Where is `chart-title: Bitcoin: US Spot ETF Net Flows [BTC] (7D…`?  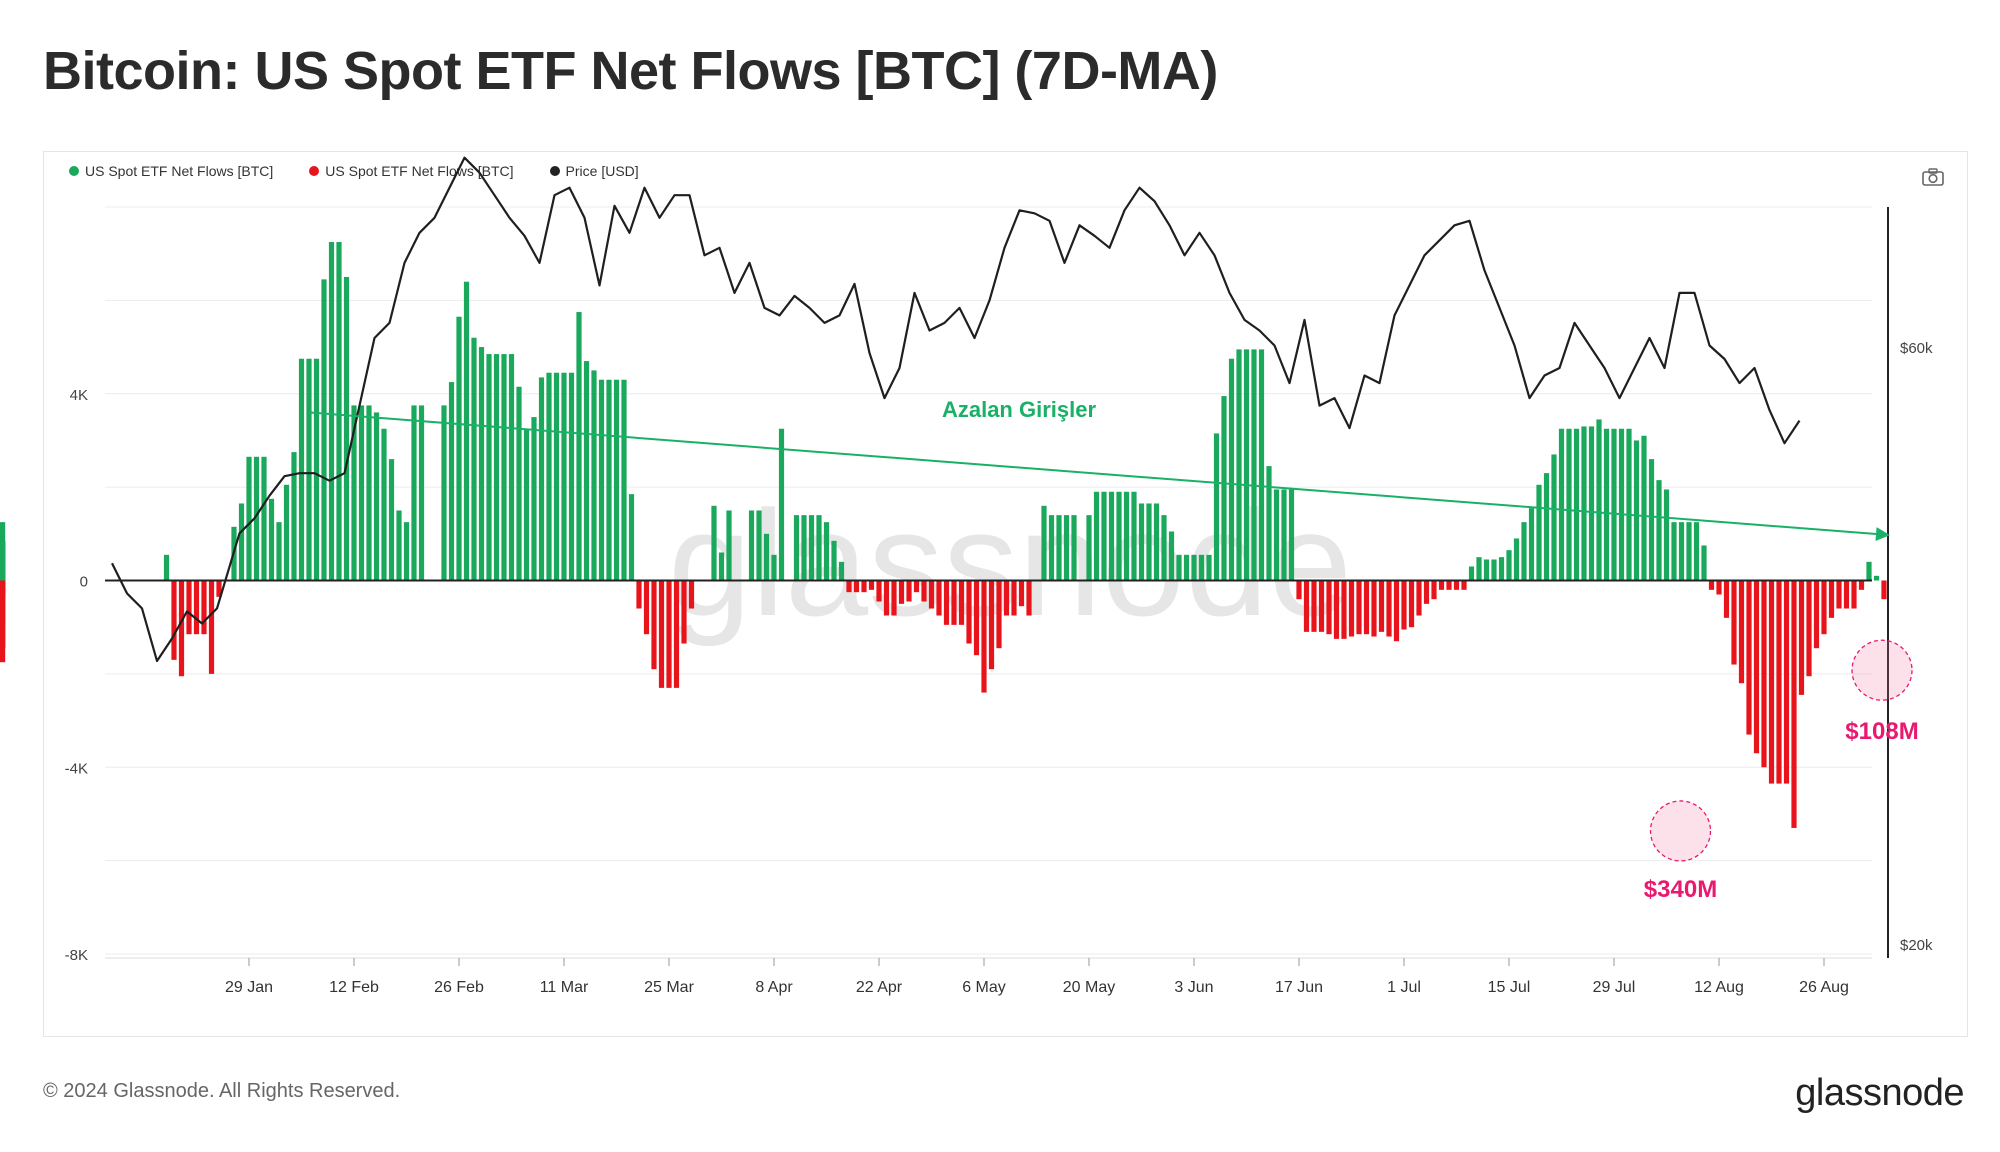
chart-title: Bitcoin: US Spot ETF Net Flows [BTC] (7D… is located at coordinates (630, 71).